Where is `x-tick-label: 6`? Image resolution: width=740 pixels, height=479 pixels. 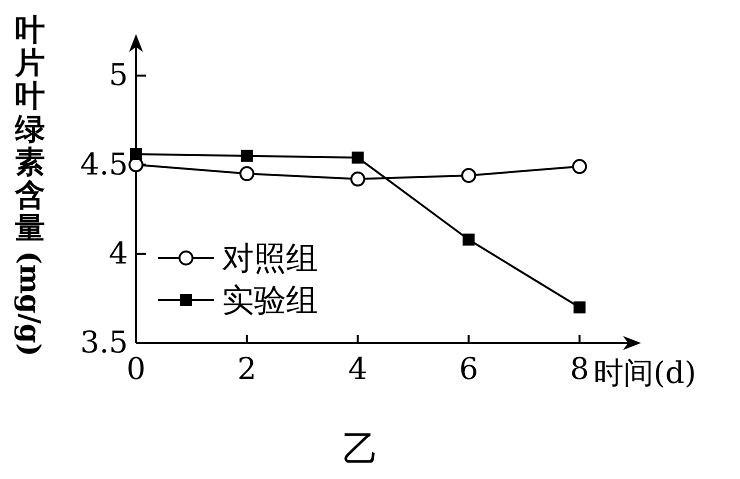 x-tick-label: 6 is located at coordinates (468, 369).